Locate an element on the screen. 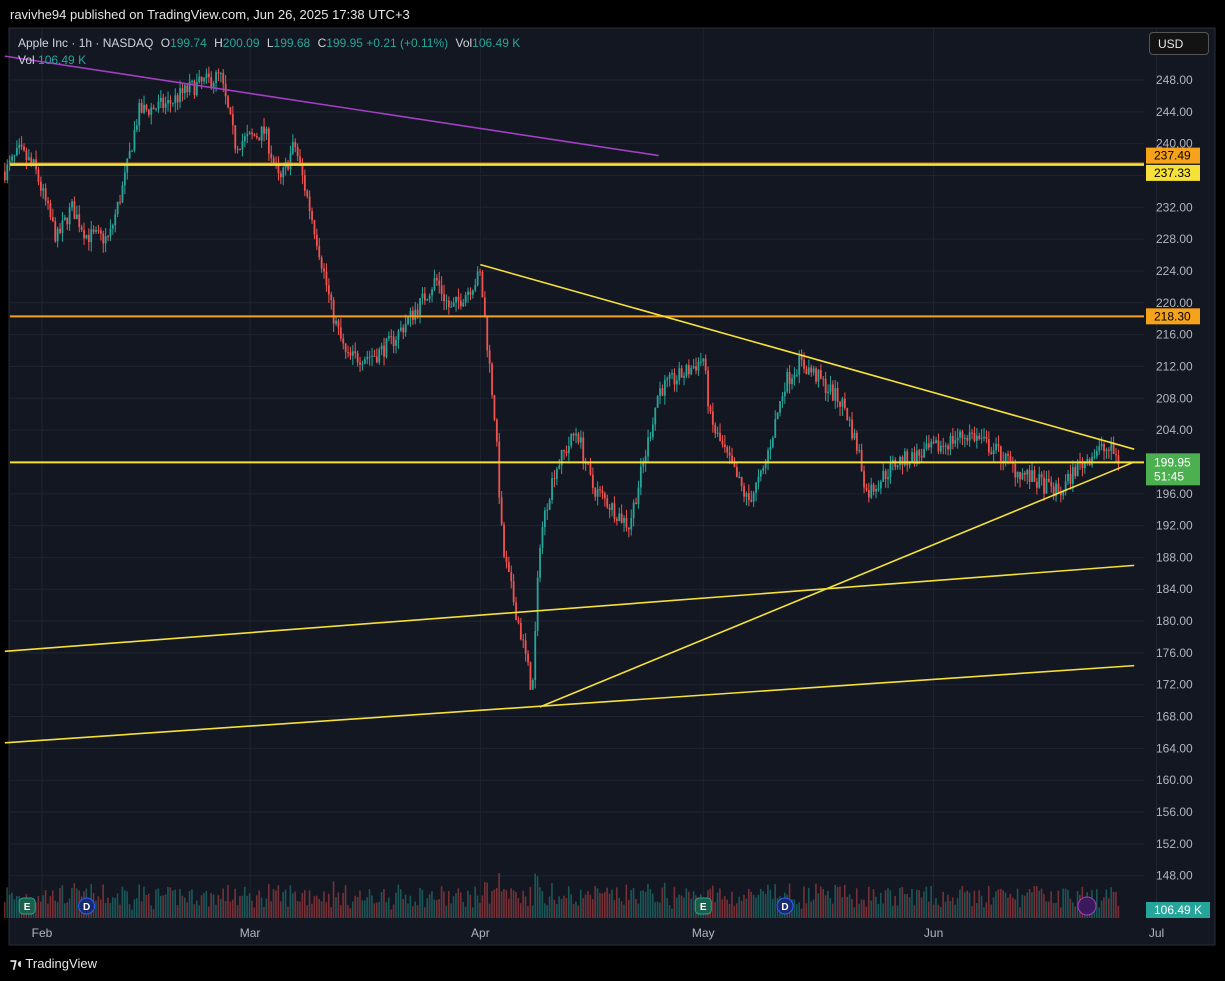  y-tick-label: 204.00 is located at coordinates (1174, 430).